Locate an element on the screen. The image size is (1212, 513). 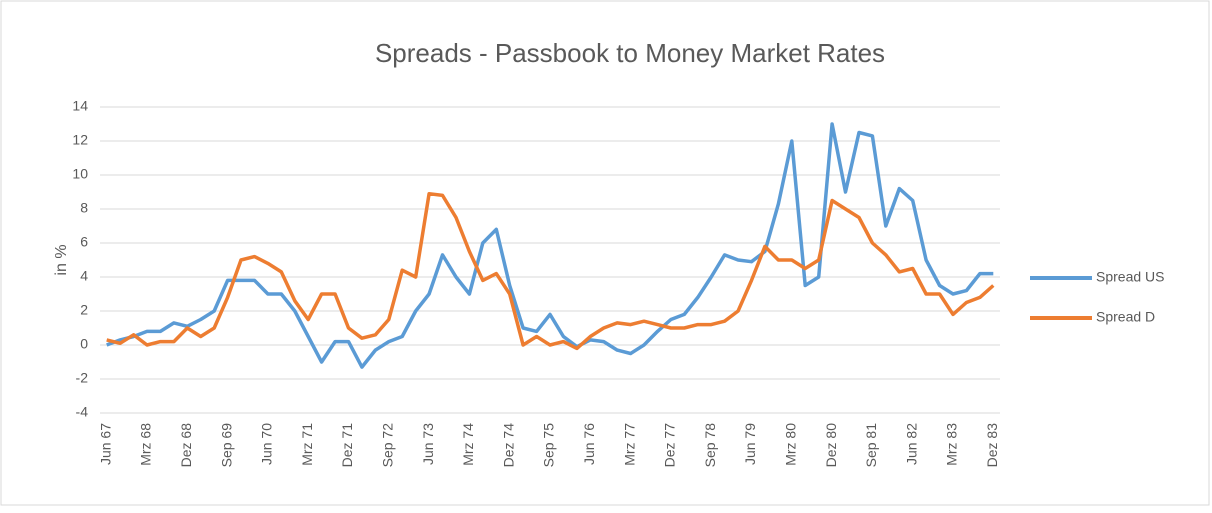
x-tick-label: Sep 69 is located at coordinates (226, 445).